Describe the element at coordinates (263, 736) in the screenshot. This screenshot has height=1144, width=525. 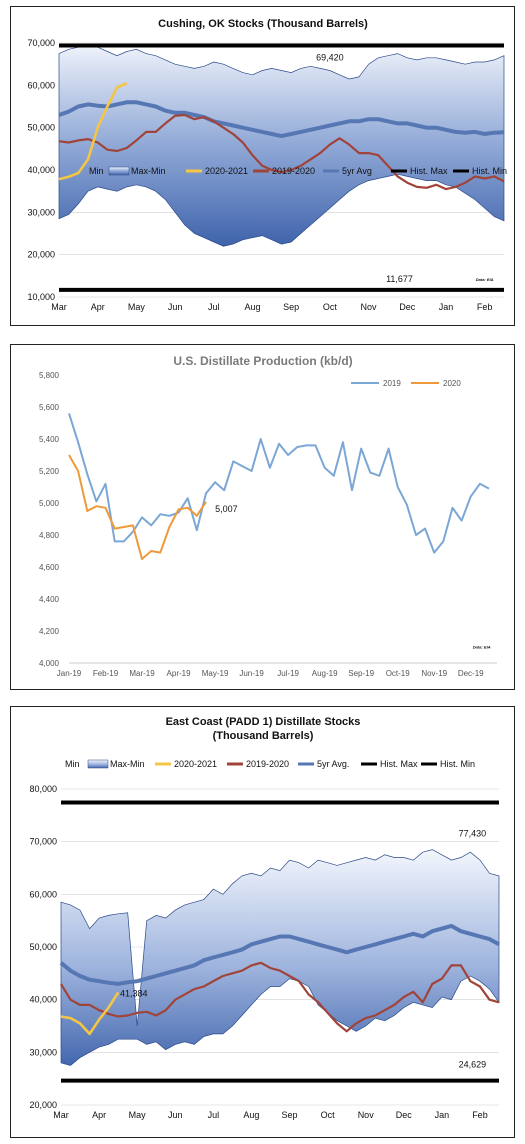
I see `chart-subtitle: (Thousand Barrels)` at that location.